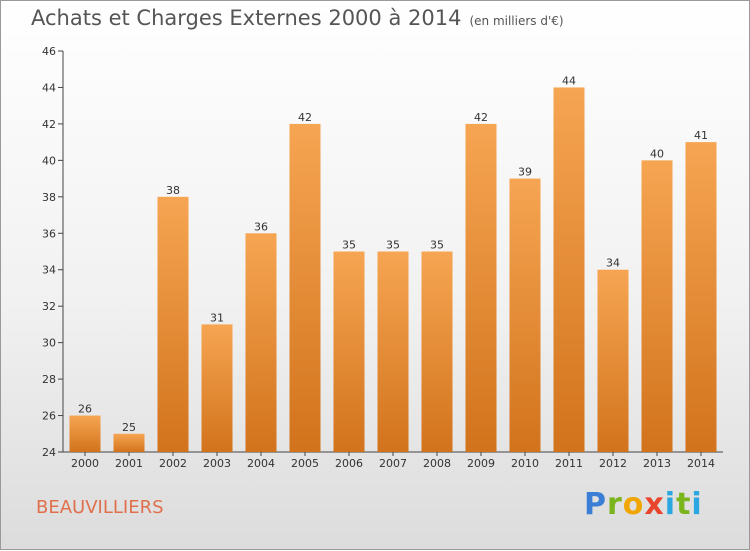  Describe the element at coordinates (173, 324) in the screenshot. I see `bar-2002` at that location.